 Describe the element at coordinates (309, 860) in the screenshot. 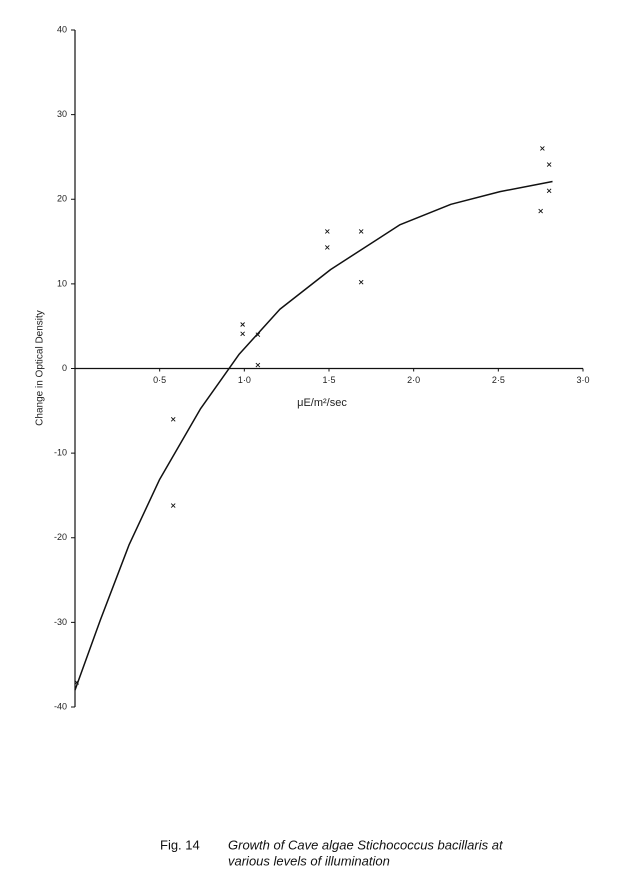

I see `caption: various levels of illumination` at that location.